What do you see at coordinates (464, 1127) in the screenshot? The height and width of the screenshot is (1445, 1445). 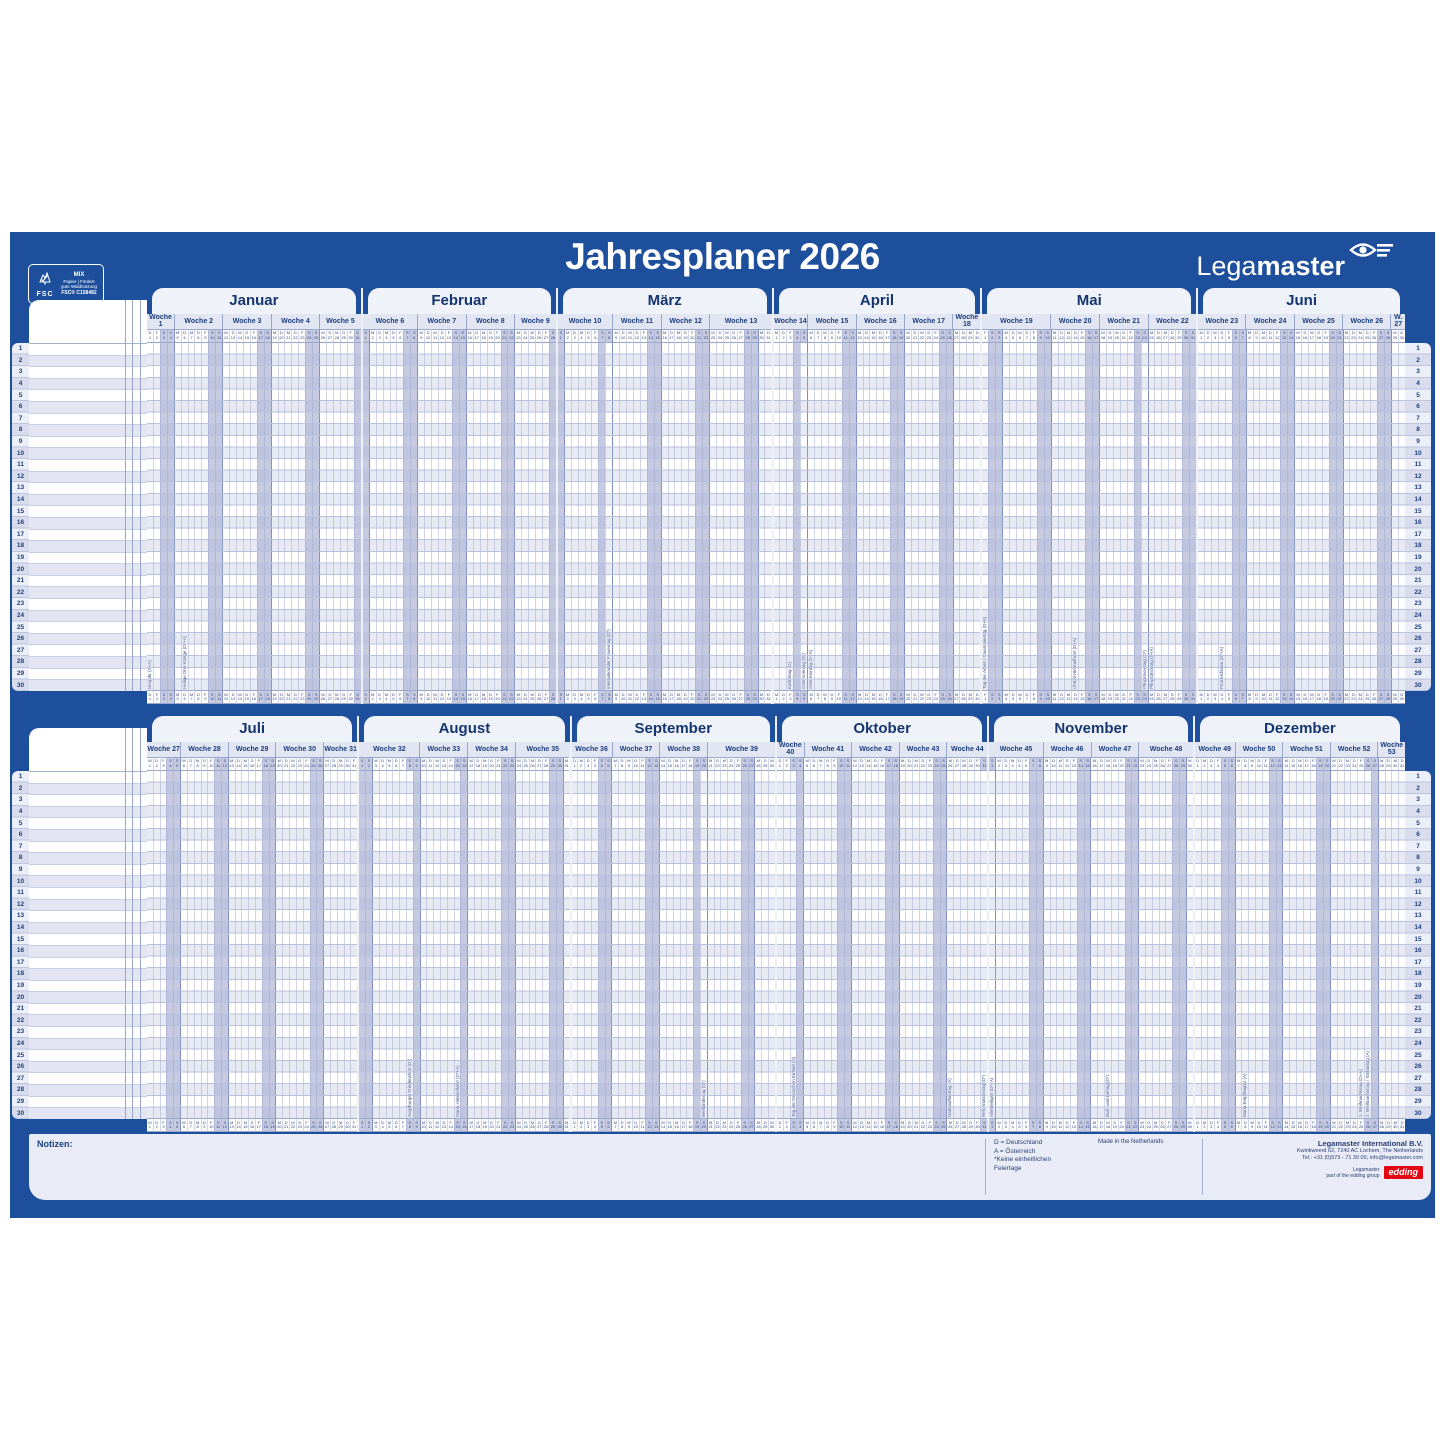 I see `day-number: 16` at bounding box center [464, 1127].